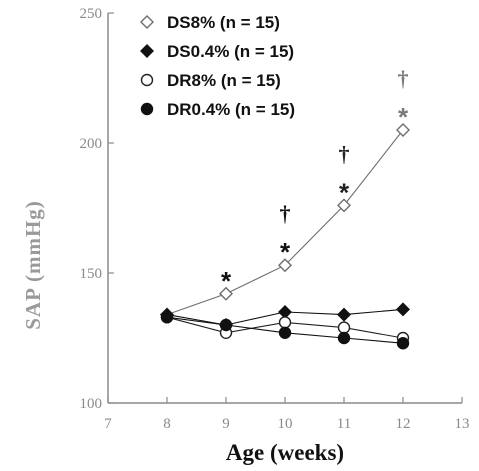 The height and width of the screenshot is (471, 479). I want to click on x-tick-label: 8, so click(167, 424).